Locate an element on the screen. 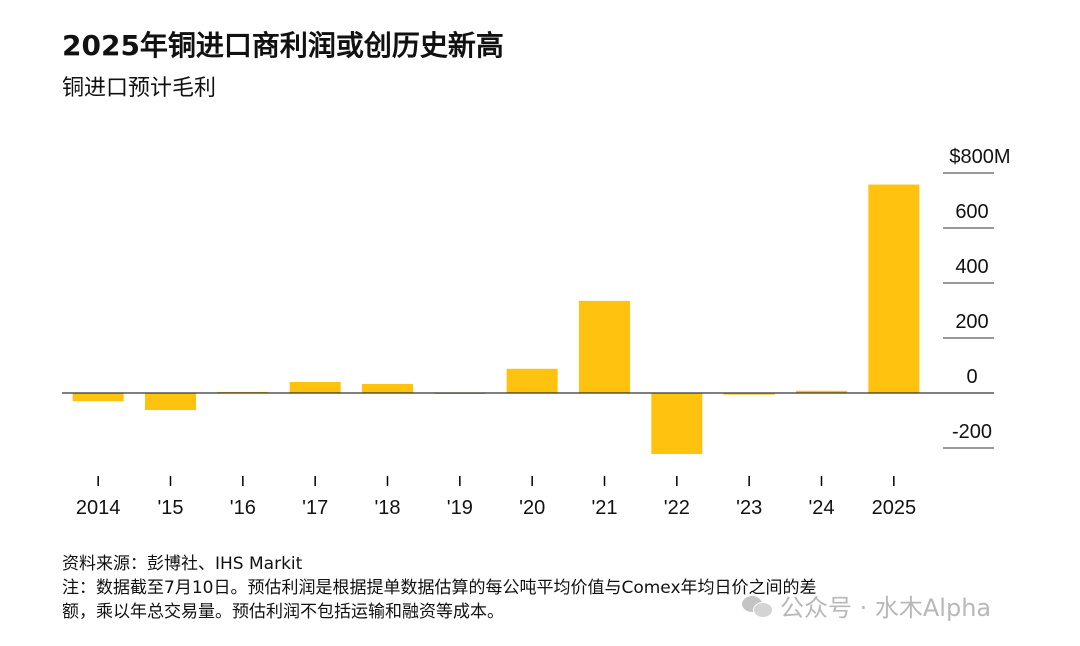 The width and height of the screenshot is (1080, 646). y-tick-label: 0 is located at coordinates (971, 377).